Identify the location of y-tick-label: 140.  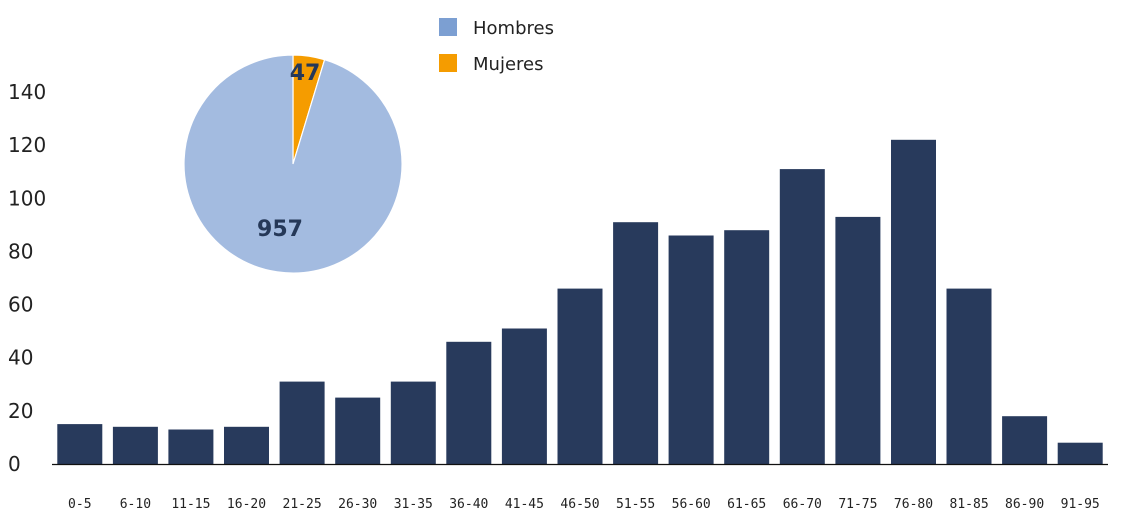
(27, 92).